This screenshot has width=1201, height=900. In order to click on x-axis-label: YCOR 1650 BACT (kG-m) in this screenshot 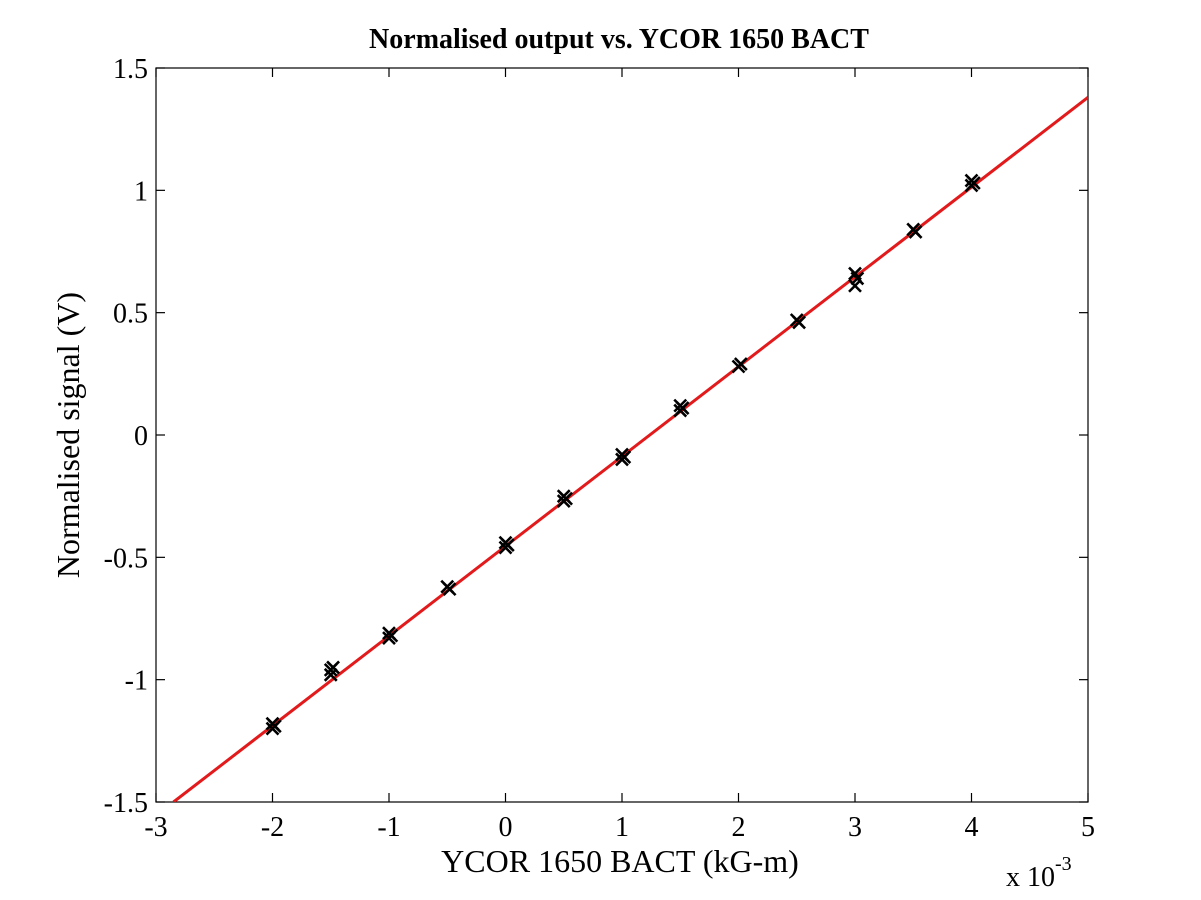, I will do `click(620, 861)`.